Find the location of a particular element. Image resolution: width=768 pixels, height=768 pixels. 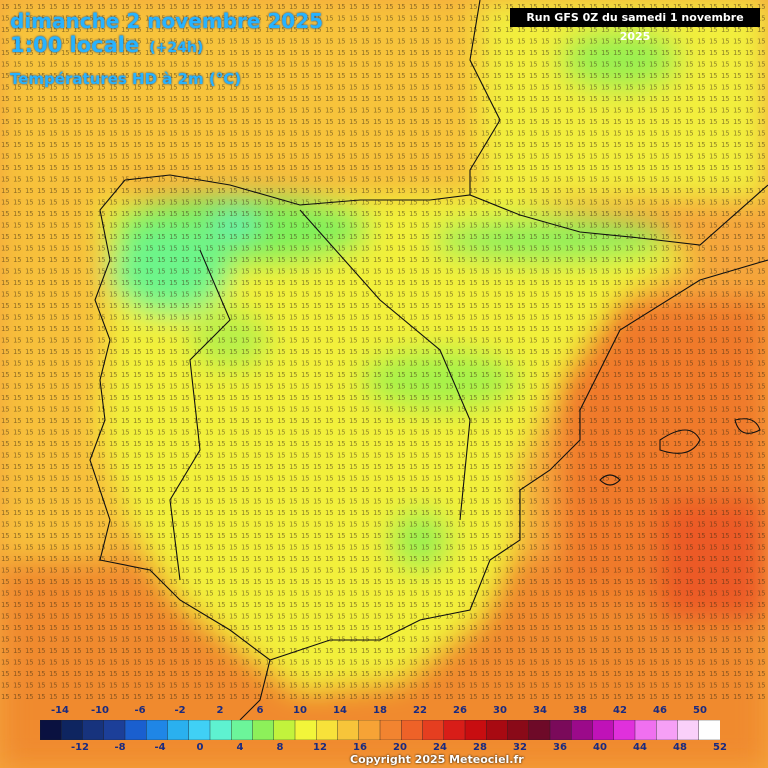

lead-time-tag: (+24h) is located at coordinates (176, 48).